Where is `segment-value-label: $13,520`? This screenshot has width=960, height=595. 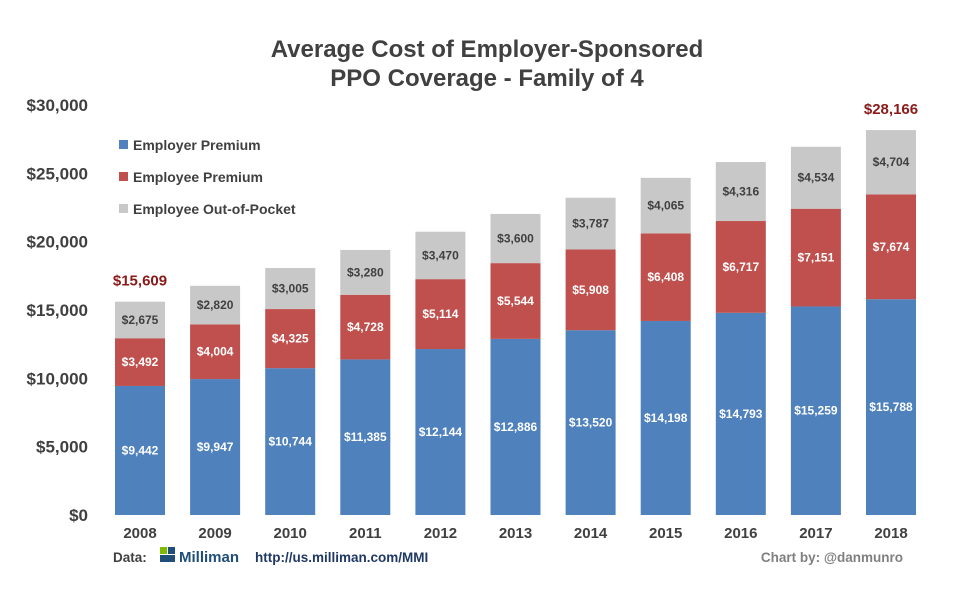
segment-value-label: $13,520 is located at coordinates (591, 423).